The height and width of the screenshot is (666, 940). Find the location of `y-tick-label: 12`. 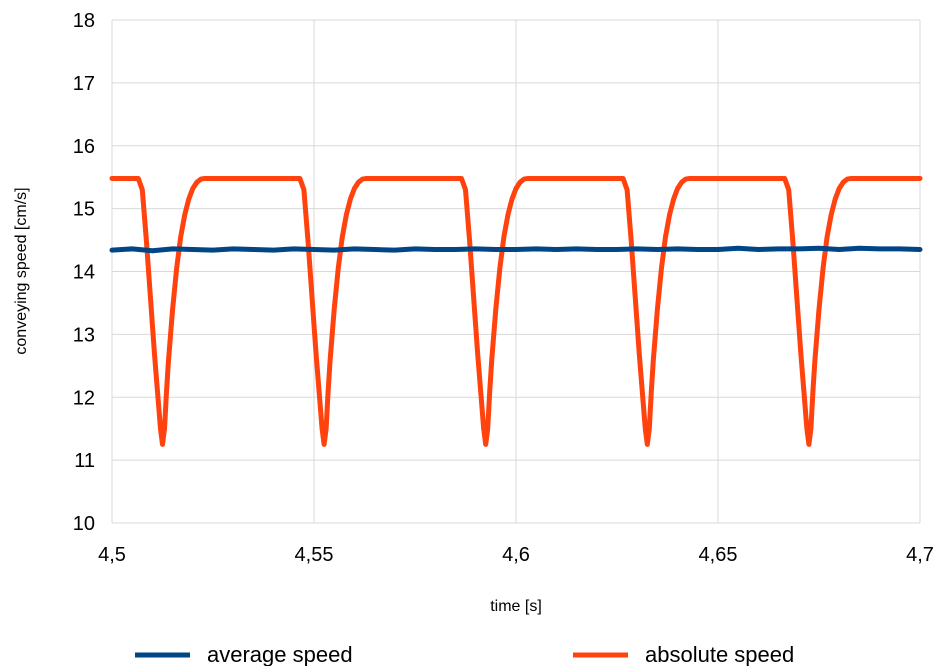

y-tick-label: 12 is located at coordinates (84, 398).